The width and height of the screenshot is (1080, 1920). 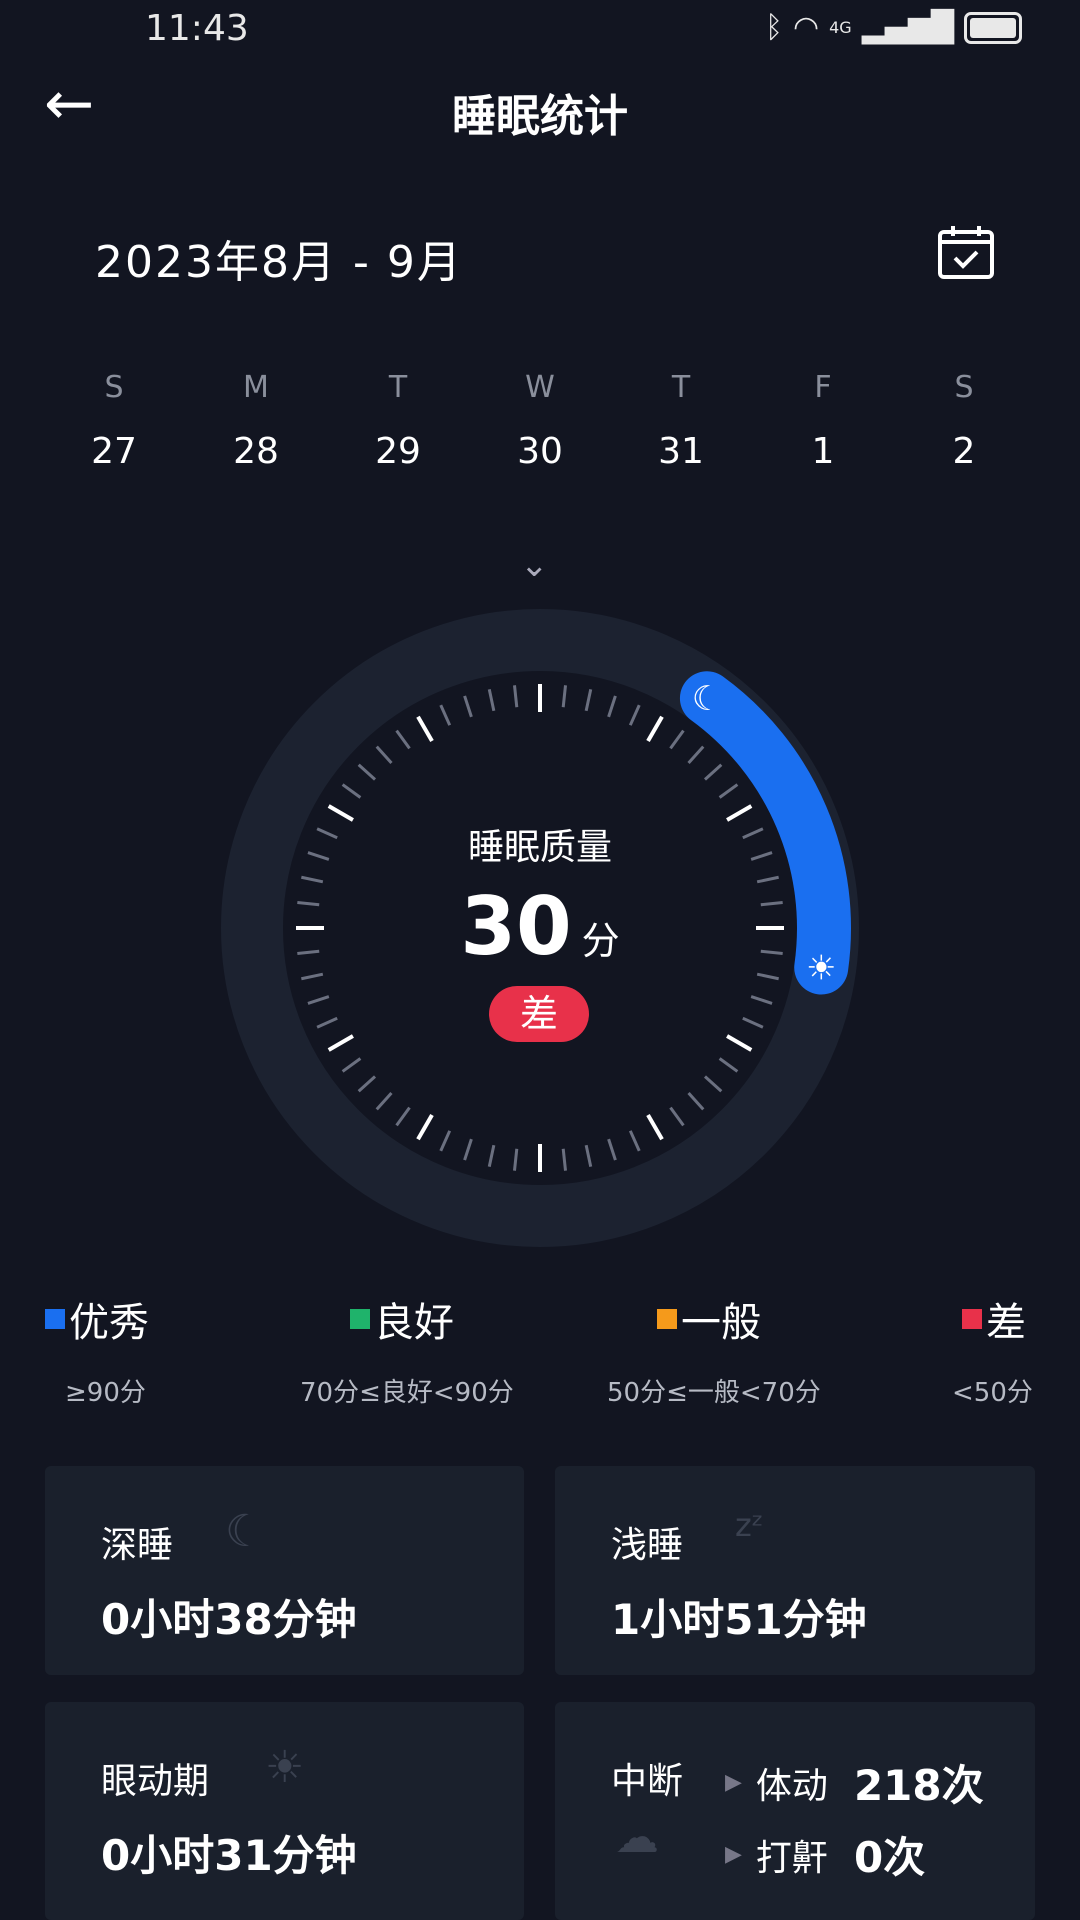 What do you see at coordinates (647, 1781) in the screenshot?
I see `card-title: 中断` at bounding box center [647, 1781].